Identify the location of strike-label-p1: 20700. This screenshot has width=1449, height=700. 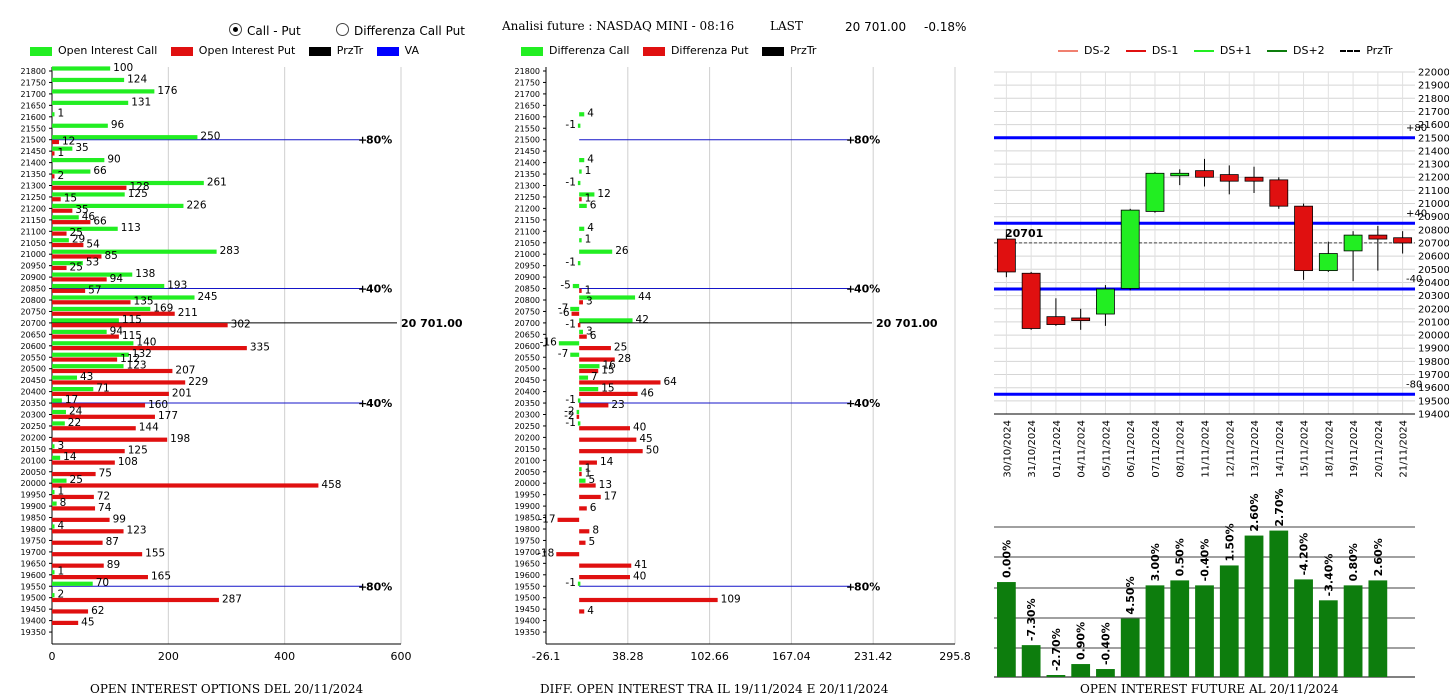
(33, 323).